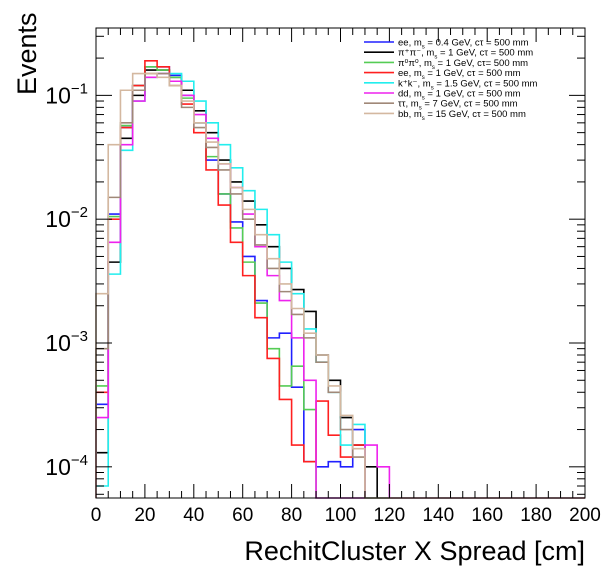  Describe the element at coordinates (242, 515) in the screenshot. I see `x-tick-label: 60` at that location.